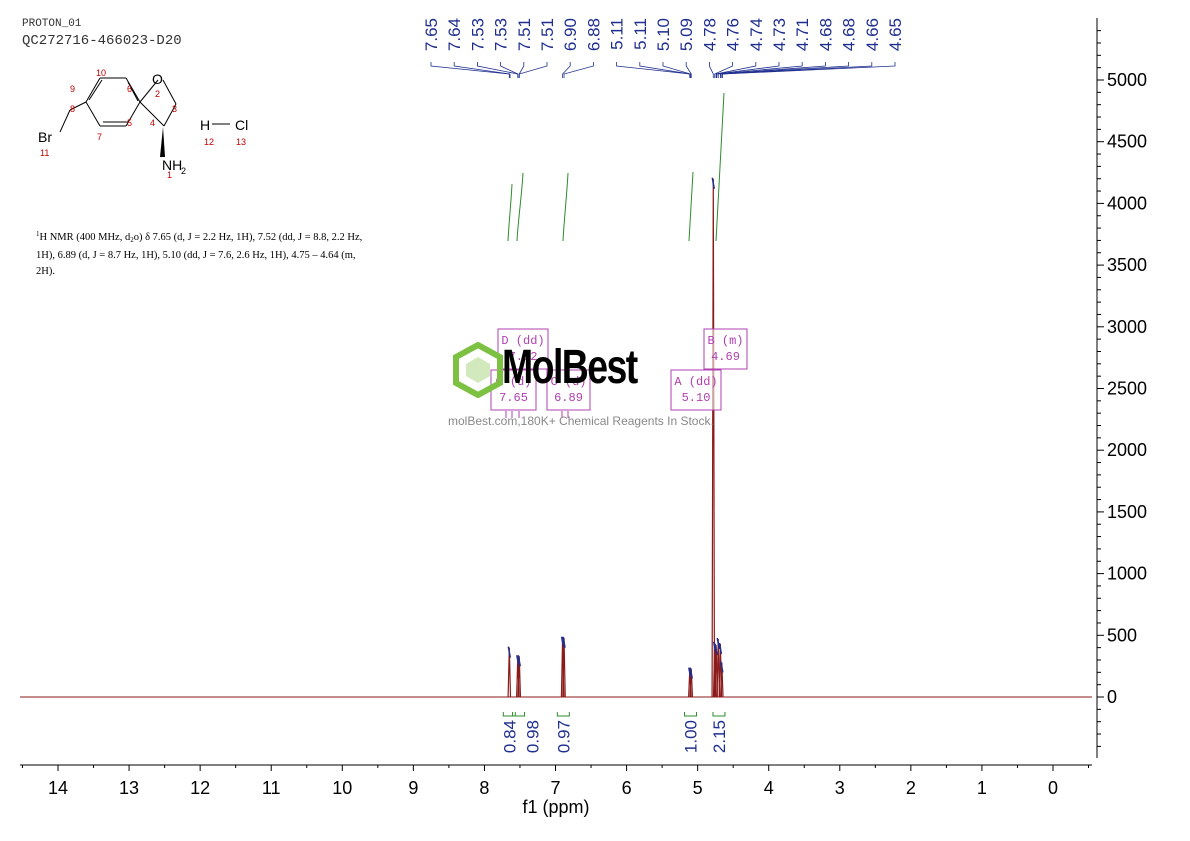 The height and width of the screenshot is (841, 1190). What do you see at coordinates (1122, 635) in the screenshot?
I see `y-tick-label: 500` at bounding box center [1122, 635].